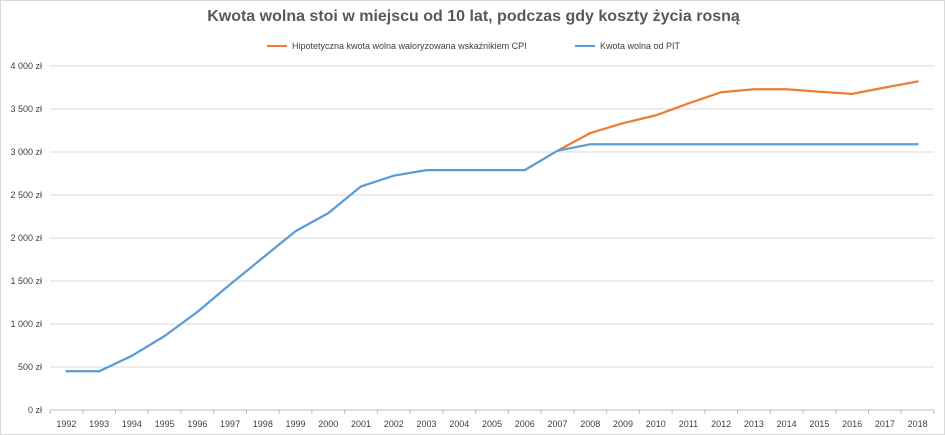 The width and height of the screenshot is (945, 435). What do you see at coordinates (754, 424) in the screenshot?
I see `x-tick-label: 2013` at bounding box center [754, 424].